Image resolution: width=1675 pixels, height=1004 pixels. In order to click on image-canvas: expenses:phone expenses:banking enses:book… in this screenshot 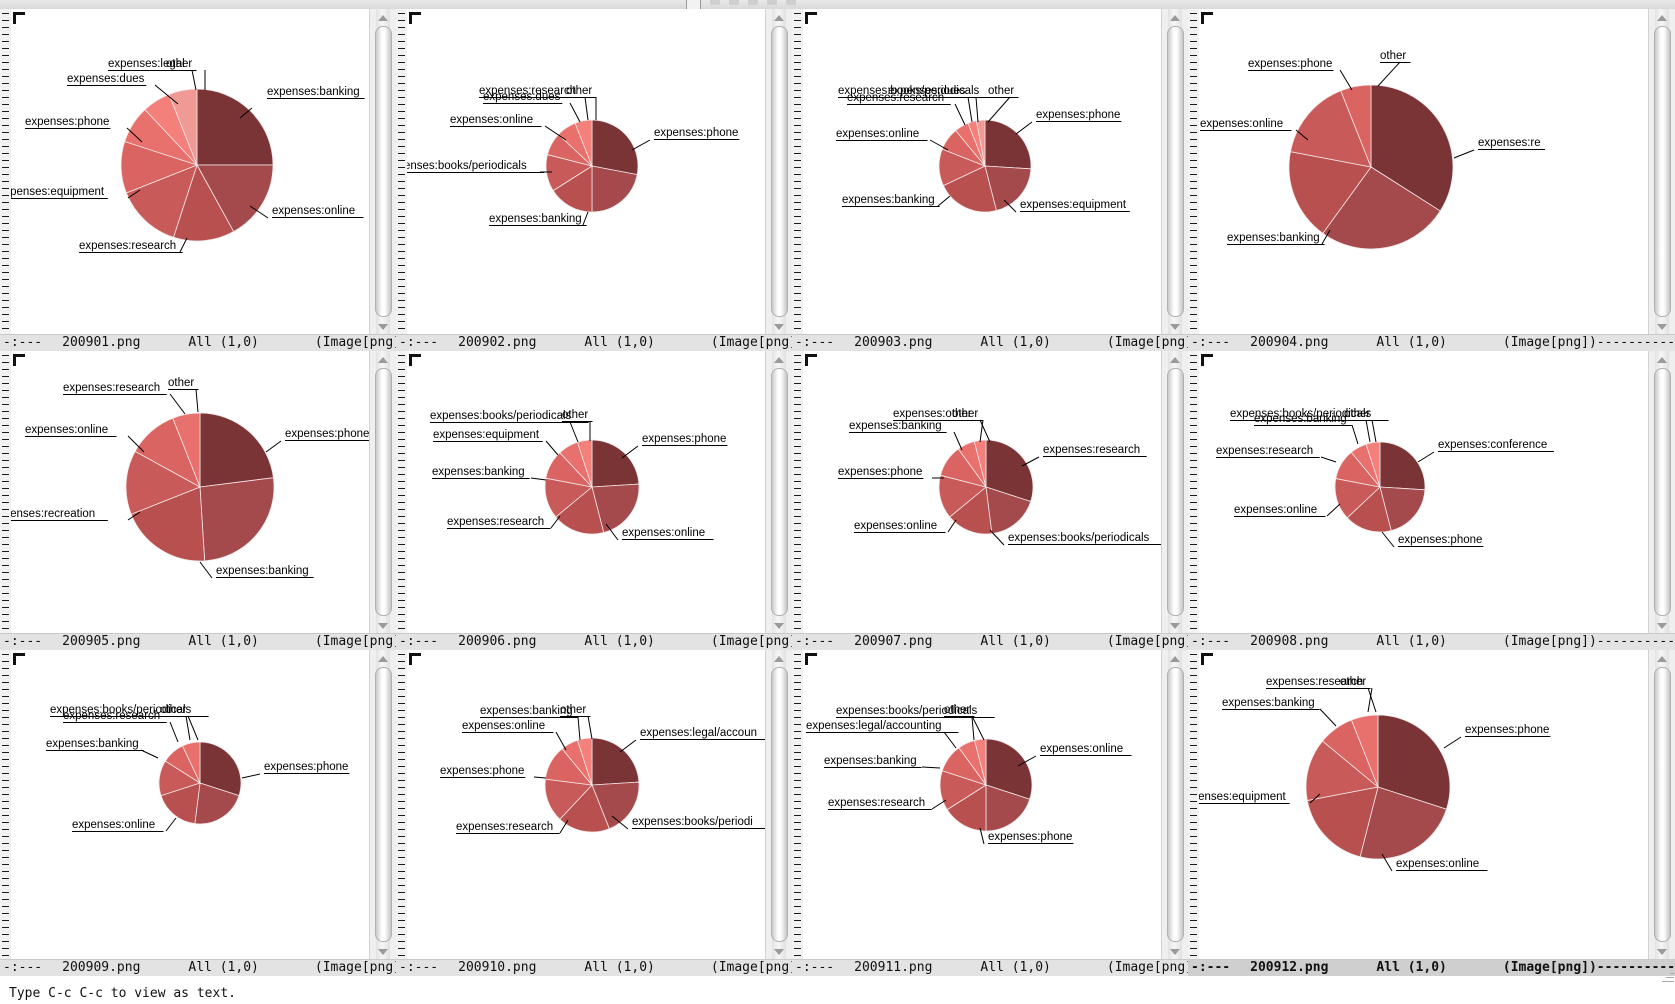, I will do `click(586, 172)`.